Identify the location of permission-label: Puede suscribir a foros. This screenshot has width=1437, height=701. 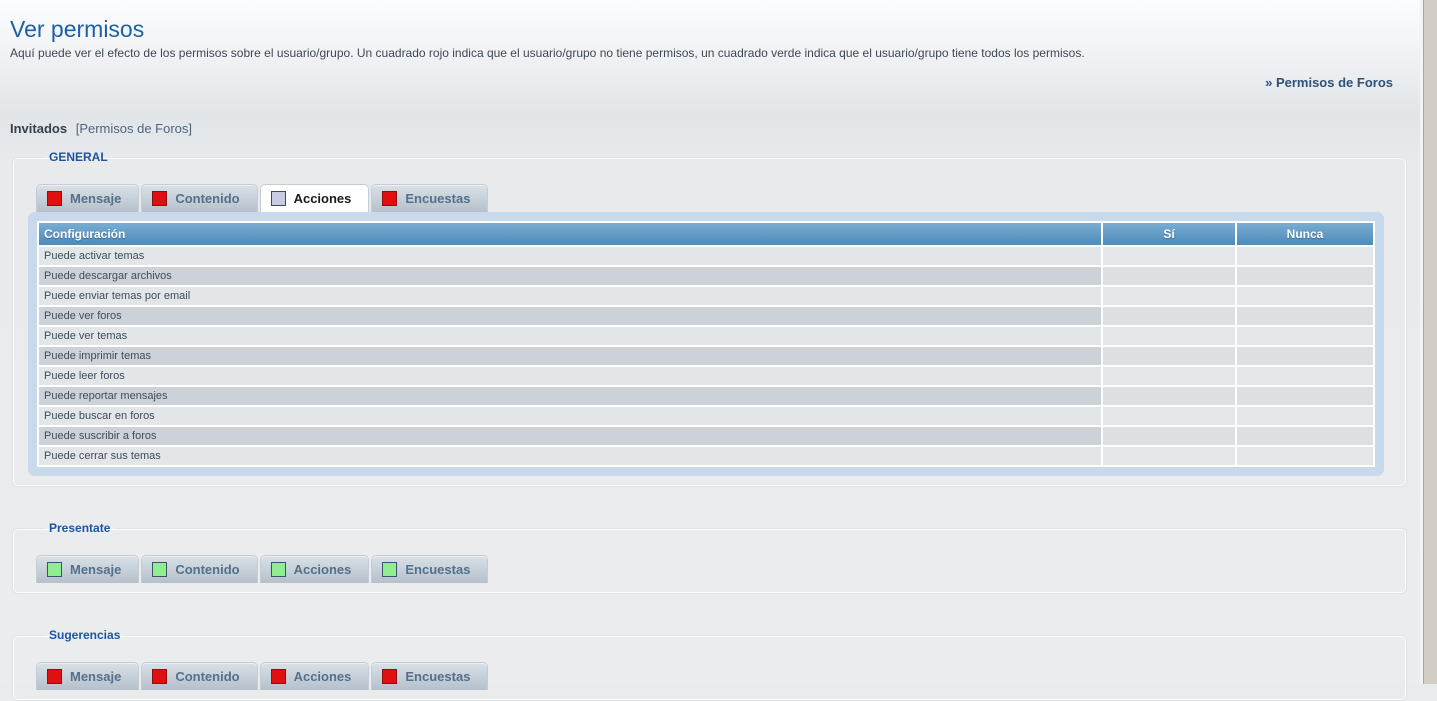
(570, 436).